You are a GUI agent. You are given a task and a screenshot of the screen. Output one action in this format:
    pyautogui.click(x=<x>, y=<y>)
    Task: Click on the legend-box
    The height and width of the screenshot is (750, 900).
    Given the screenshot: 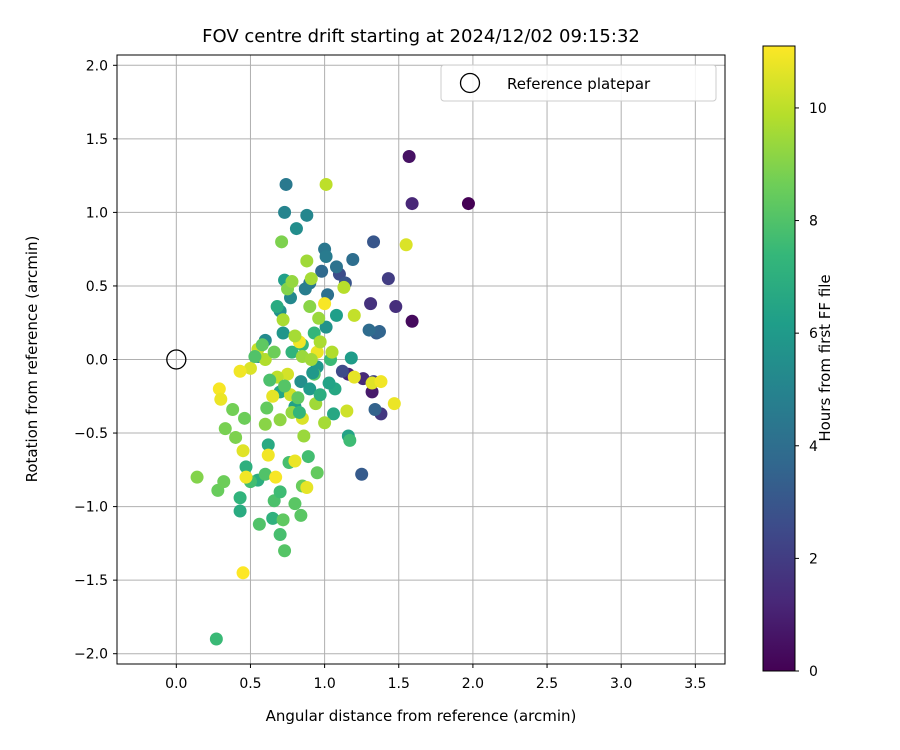 What is the action you would take?
    pyautogui.click(x=578, y=83)
    